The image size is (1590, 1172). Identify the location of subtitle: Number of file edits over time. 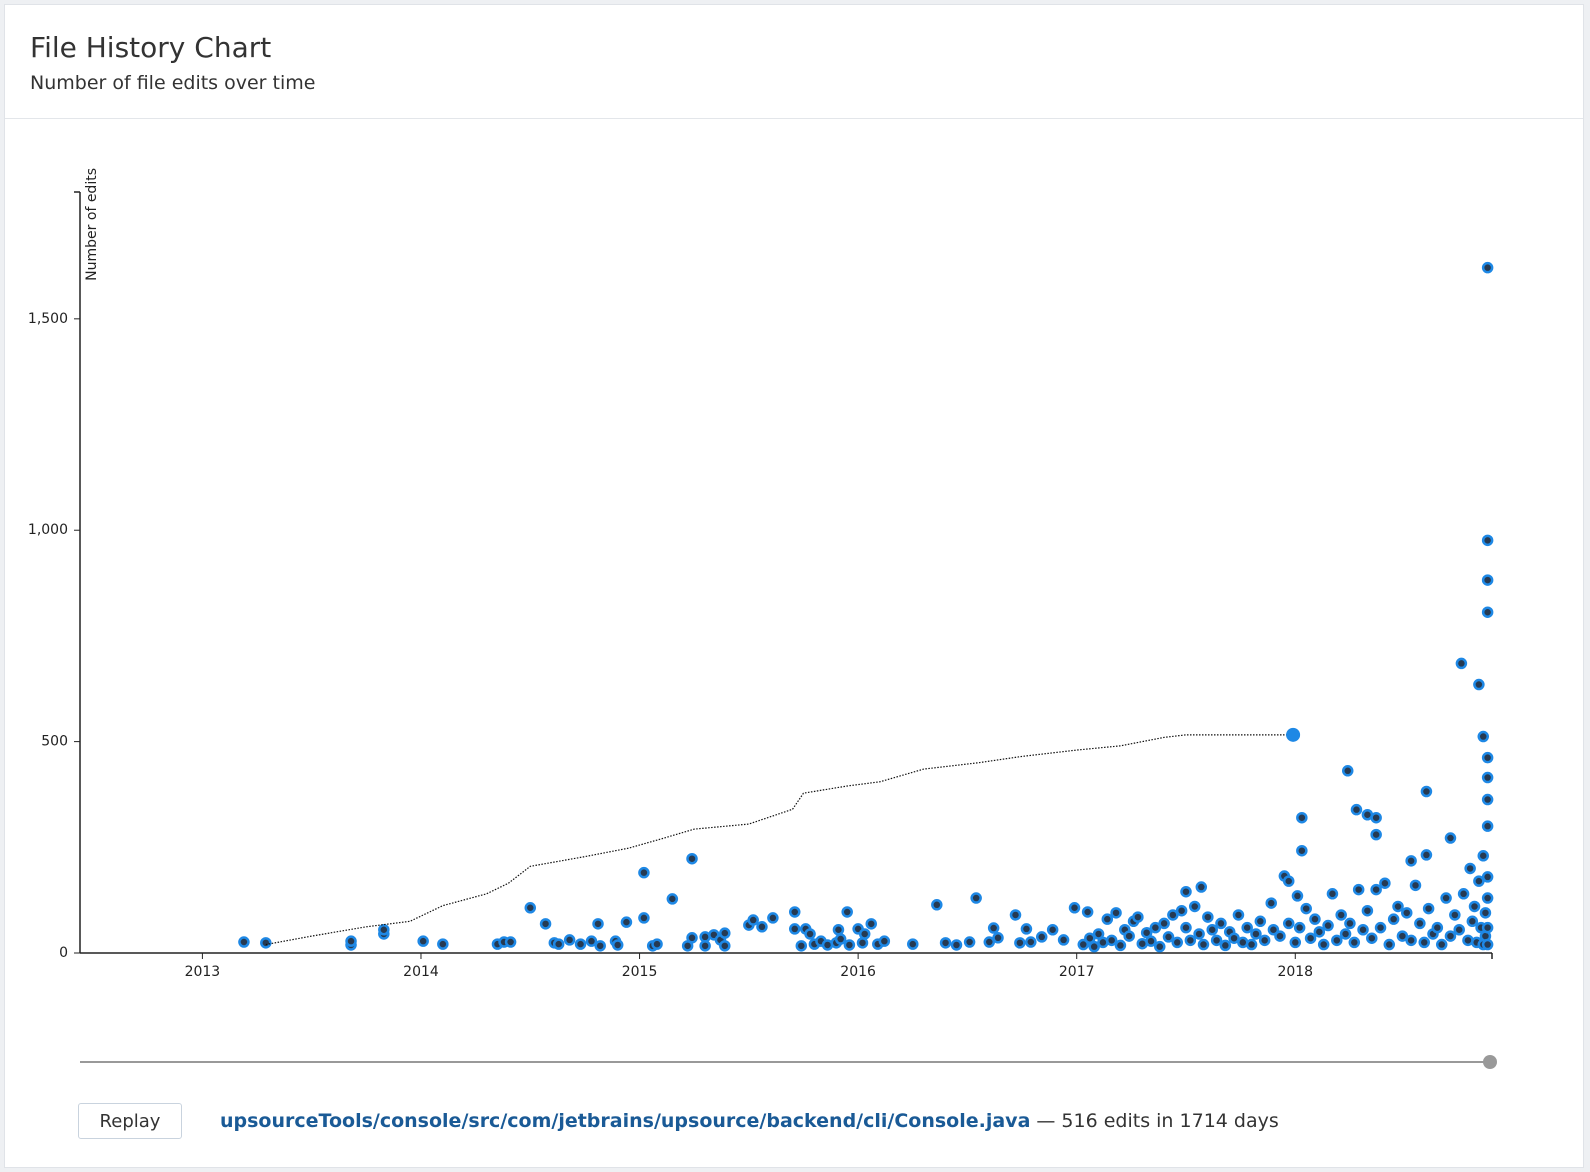
(173, 83).